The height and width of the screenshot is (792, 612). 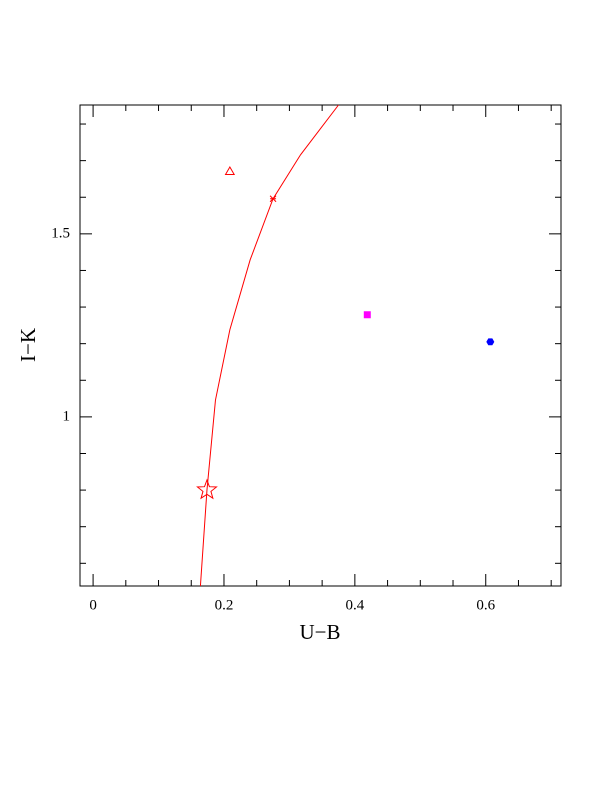 I want to click on x-tick-label: 0.6, so click(x=485, y=605).